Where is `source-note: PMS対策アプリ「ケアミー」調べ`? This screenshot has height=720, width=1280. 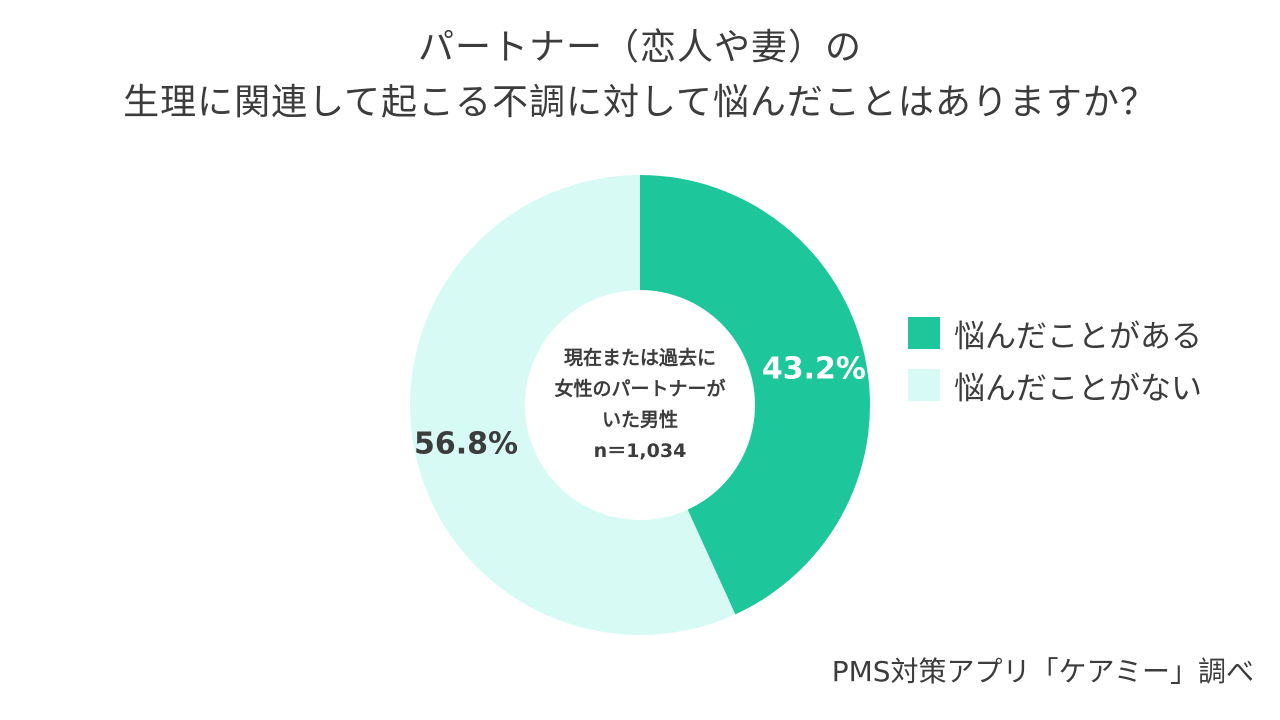
source-note: PMS対策アプリ「ケアミー」調べ is located at coordinates (1042, 671).